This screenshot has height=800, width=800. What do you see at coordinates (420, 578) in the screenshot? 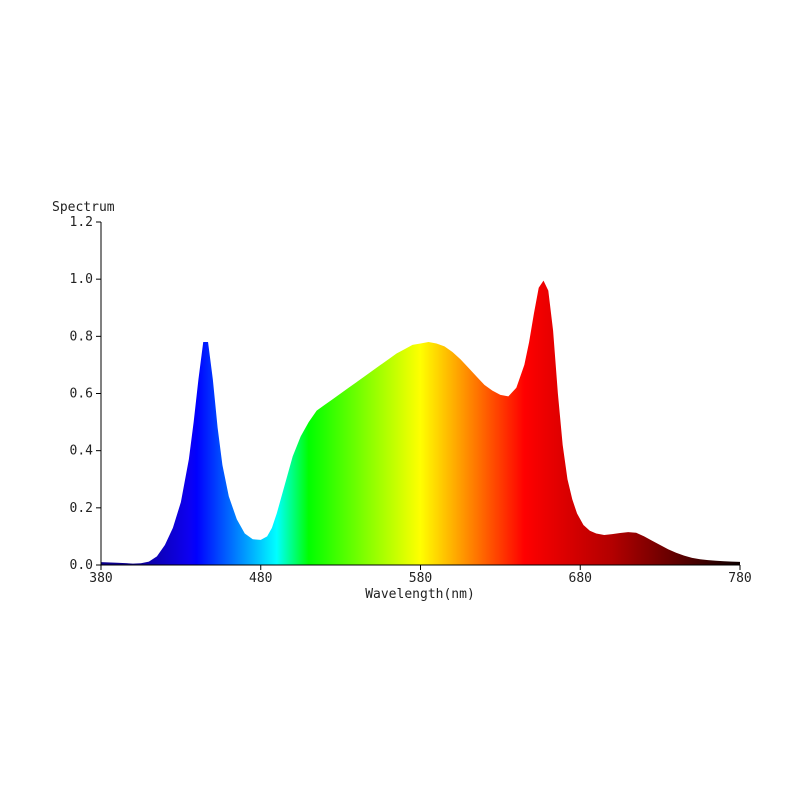
I see `x-tick-label: 580` at bounding box center [420, 578].